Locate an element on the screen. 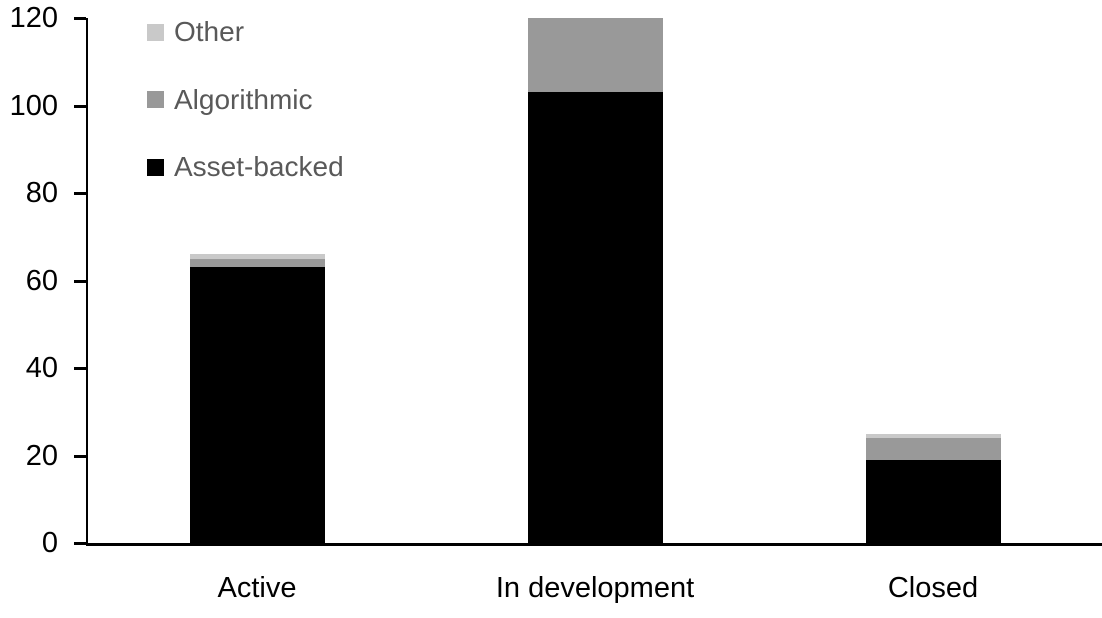  y-axis-tick-label: 40 is located at coordinates (41, 368).